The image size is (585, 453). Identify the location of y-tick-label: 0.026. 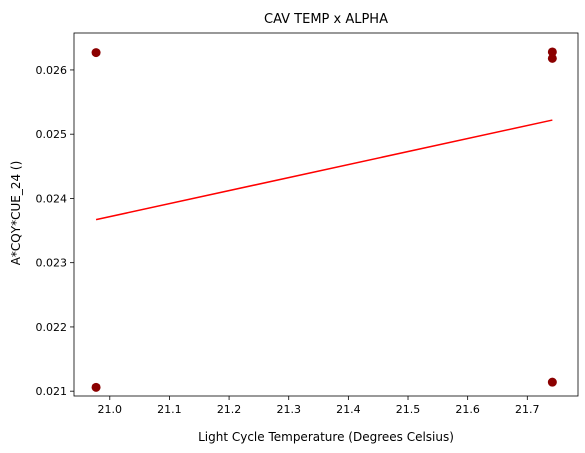
(52, 70).